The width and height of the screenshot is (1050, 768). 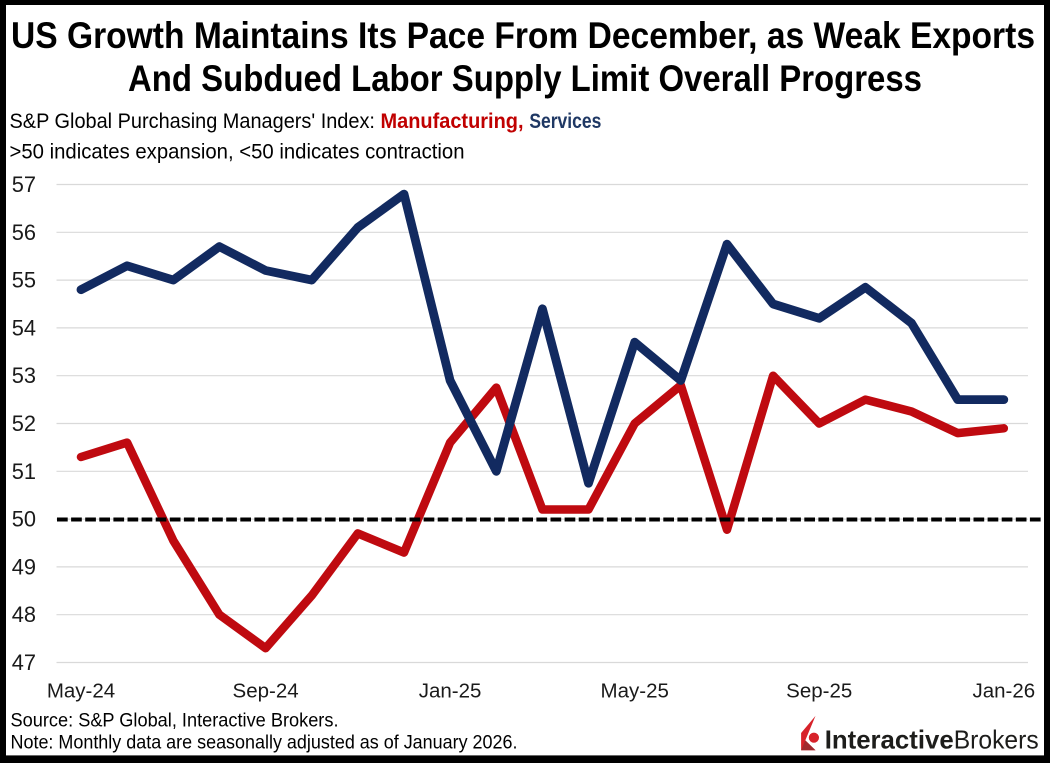 I want to click on svg-text: 57, so click(x=24, y=184).